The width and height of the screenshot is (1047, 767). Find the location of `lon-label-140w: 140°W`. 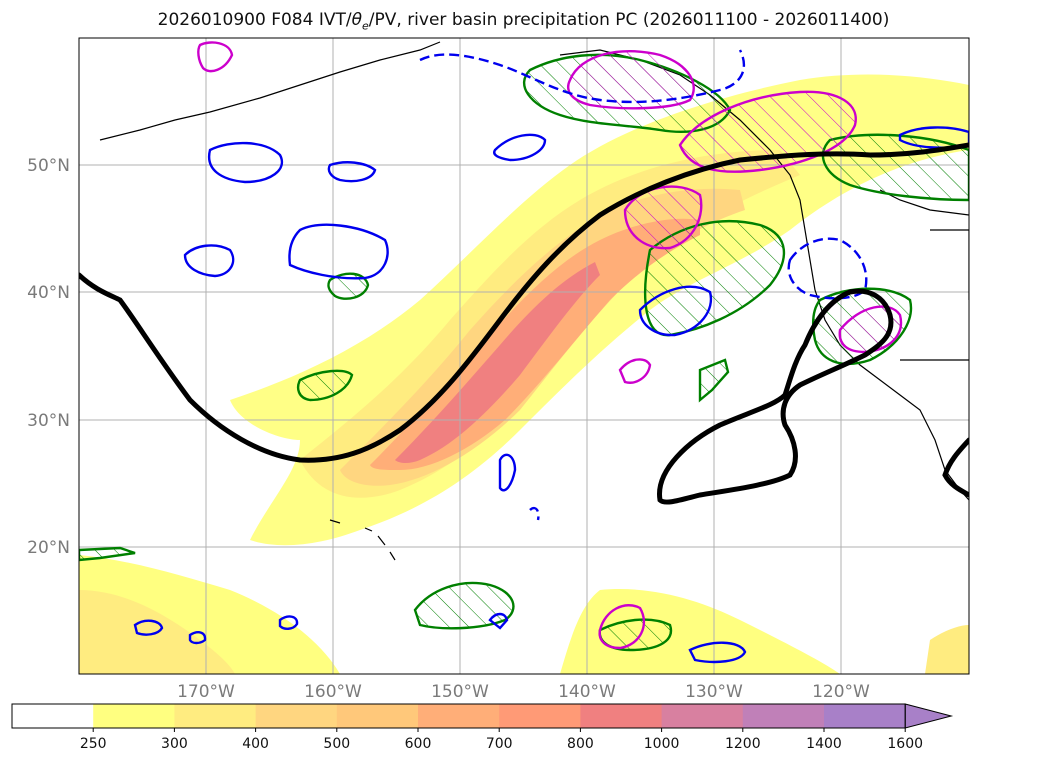

lon-label-140w: 140°W is located at coordinates (587, 692).